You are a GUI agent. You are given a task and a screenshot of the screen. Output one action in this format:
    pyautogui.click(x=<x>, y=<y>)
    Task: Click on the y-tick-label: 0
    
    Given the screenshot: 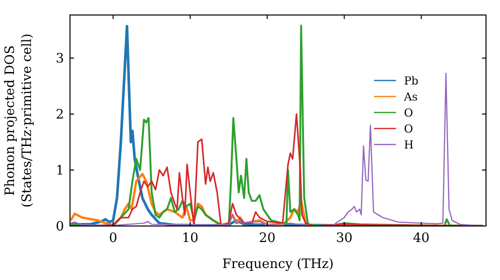 What is the action you would take?
    pyautogui.click(x=60, y=227)
    